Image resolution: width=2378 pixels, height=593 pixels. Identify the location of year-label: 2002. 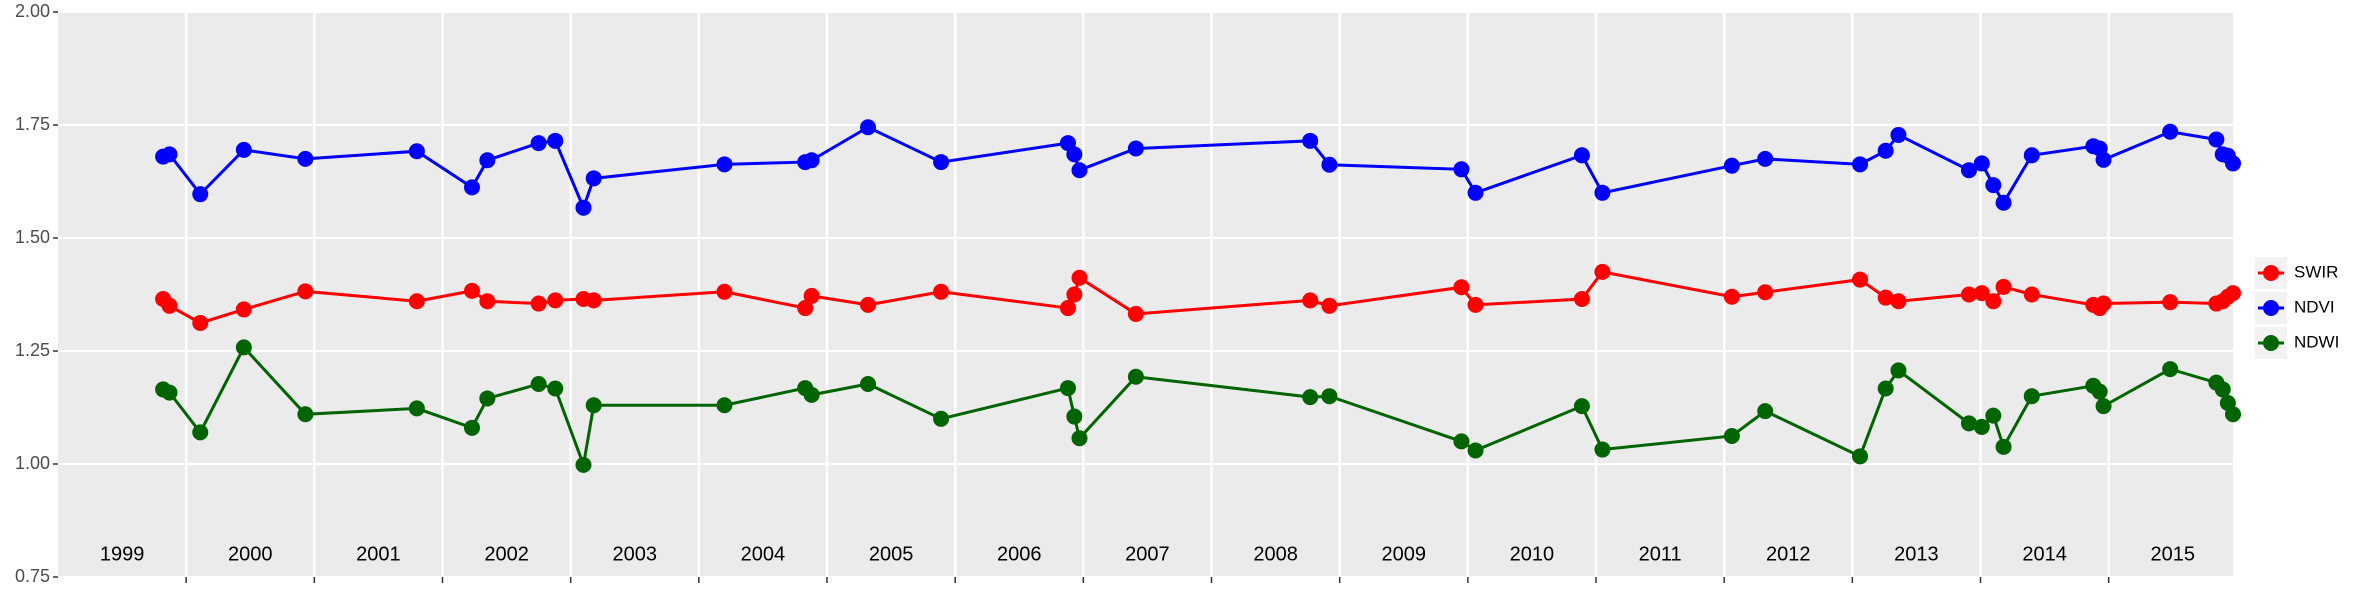
(506, 554).